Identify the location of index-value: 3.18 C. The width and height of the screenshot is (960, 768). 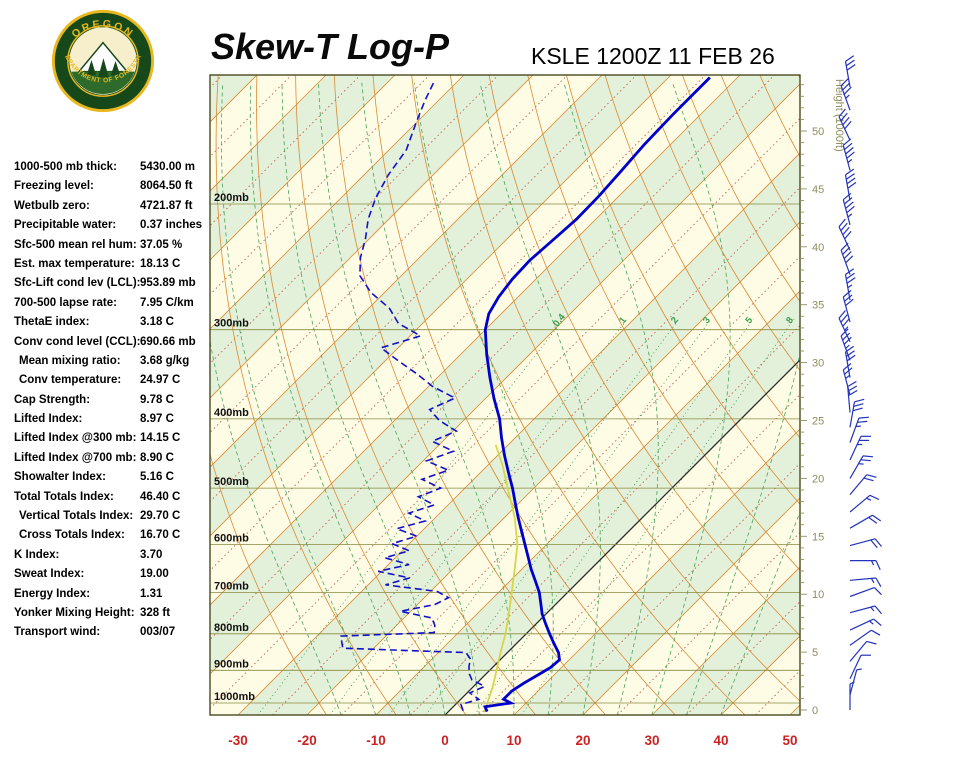
(157, 322).